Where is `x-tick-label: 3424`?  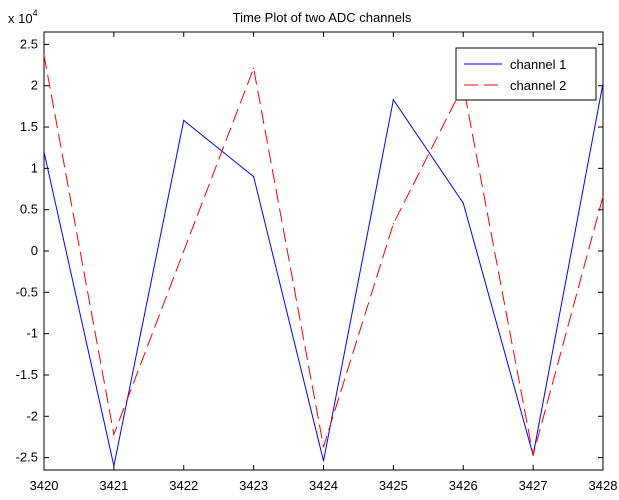 x-tick-label: 3424 is located at coordinates (323, 485).